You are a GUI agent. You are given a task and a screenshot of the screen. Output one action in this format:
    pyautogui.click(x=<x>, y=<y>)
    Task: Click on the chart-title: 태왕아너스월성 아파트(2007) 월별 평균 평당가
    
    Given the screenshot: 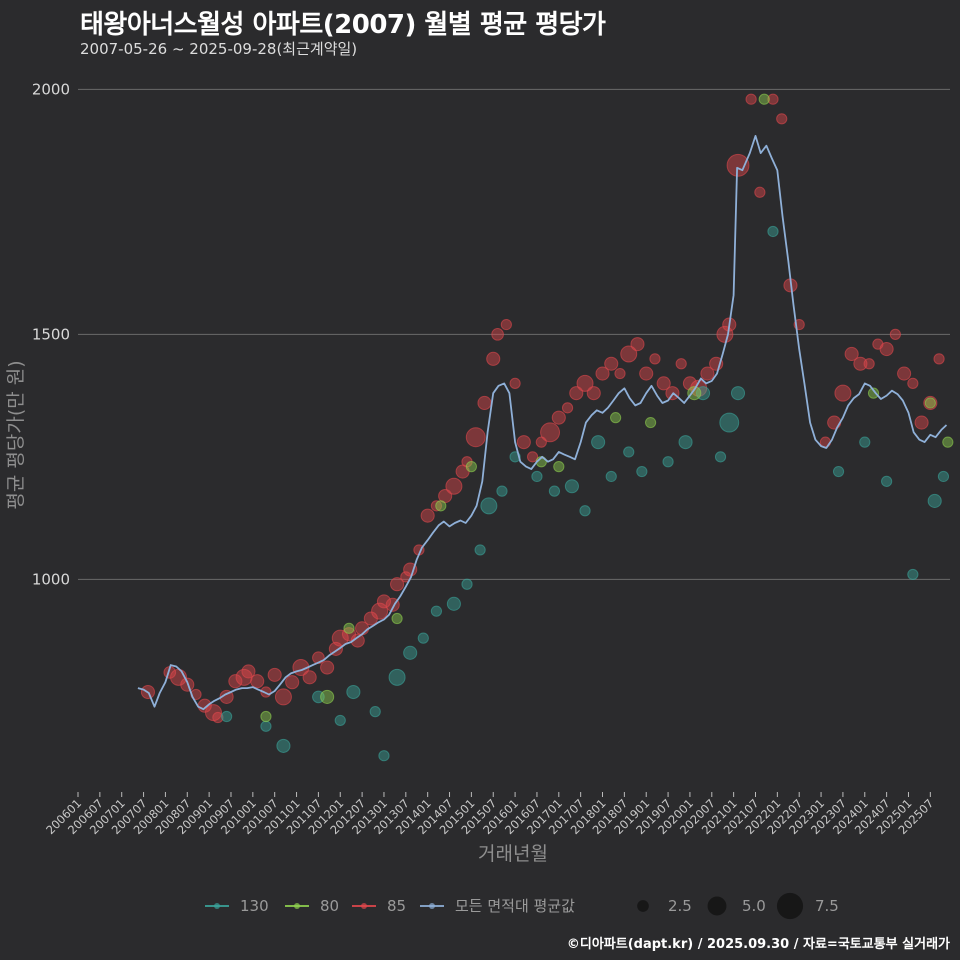 What is the action you would take?
    pyautogui.click(x=343, y=25)
    